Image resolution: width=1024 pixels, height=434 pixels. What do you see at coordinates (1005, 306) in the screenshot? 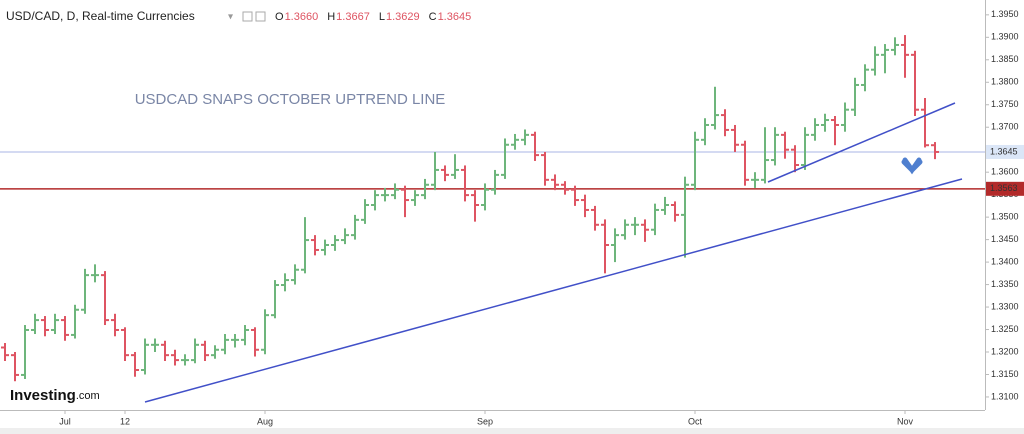
I see `y-tick-label: 1.3300` at bounding box center [1005, 306].